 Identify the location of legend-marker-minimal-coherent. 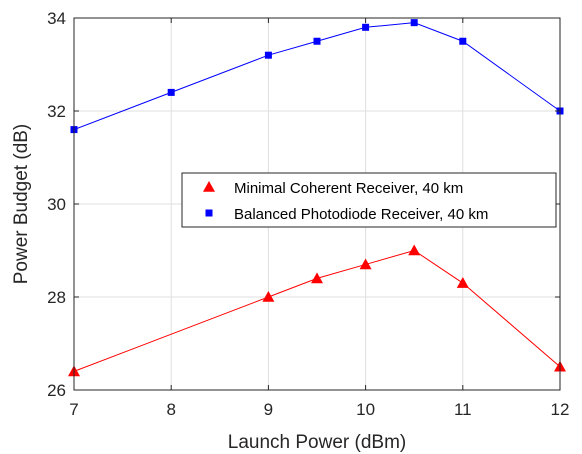
(209, 186).